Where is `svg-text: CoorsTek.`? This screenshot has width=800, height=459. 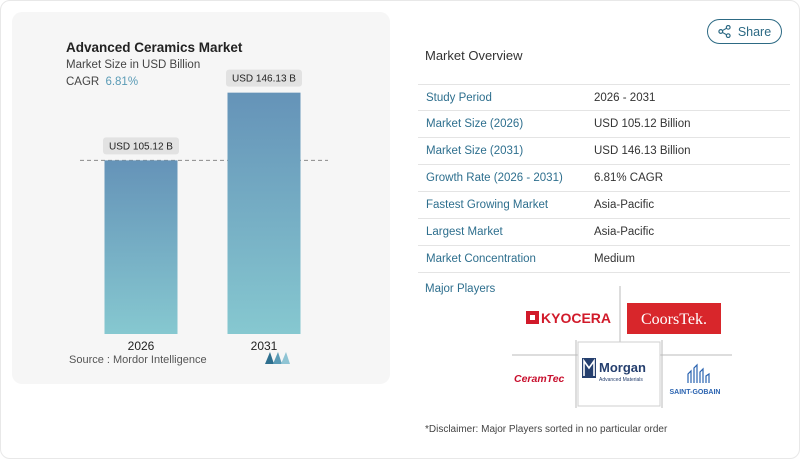
svg-text: CoorsTek. is located at coordinates (674, 319).